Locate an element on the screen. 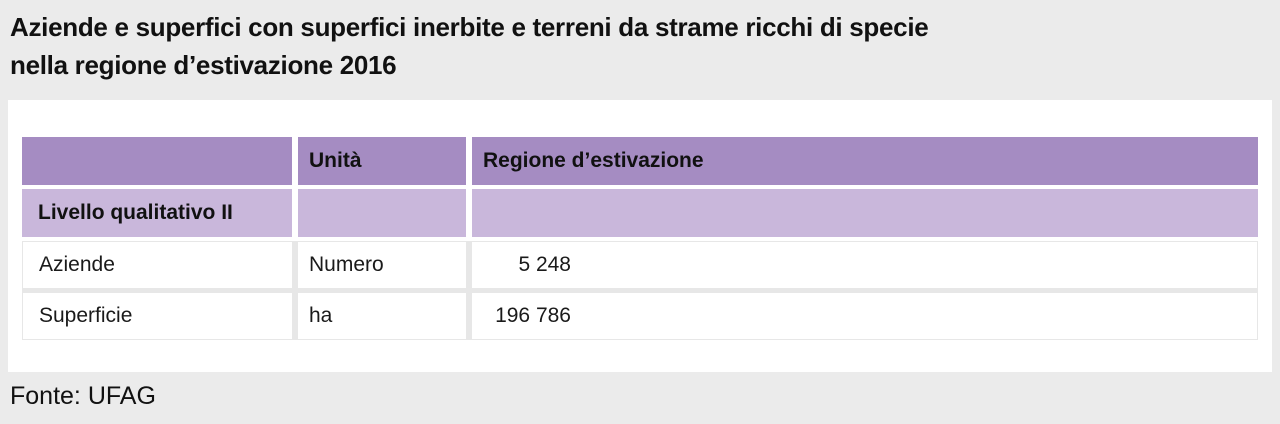  row-value: 196 786 is located at coordinates (864, 316).